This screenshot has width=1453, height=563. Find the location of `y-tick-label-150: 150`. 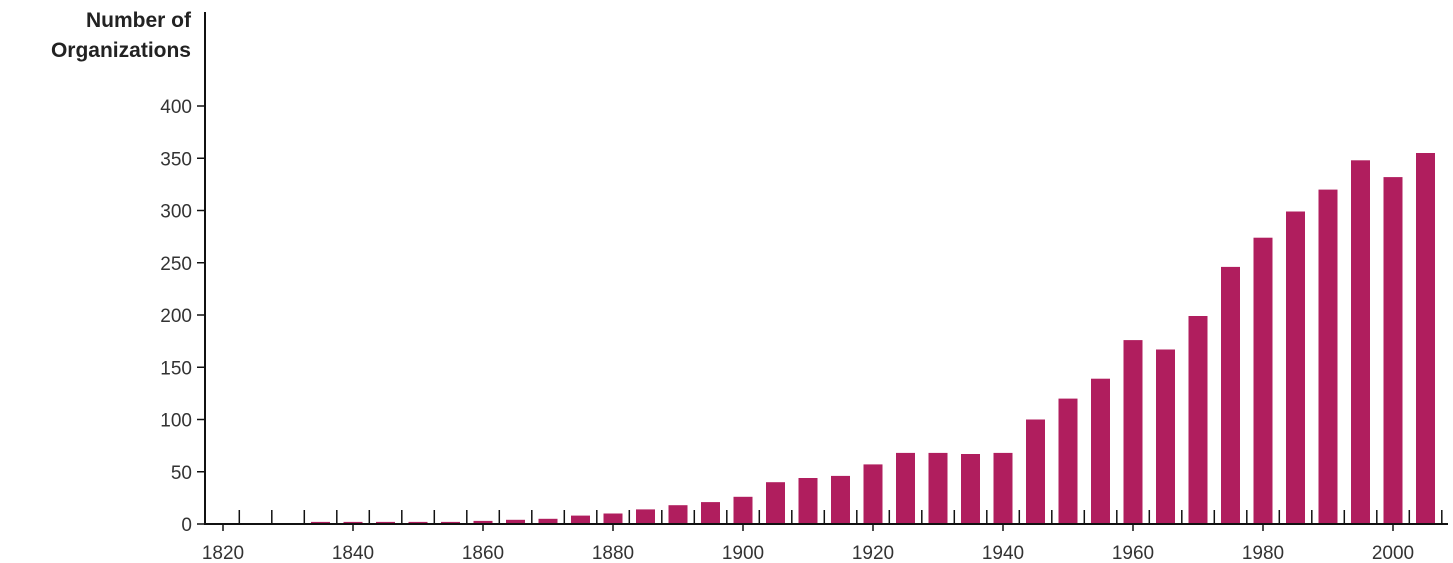

y-tick-label-150: 150 is located at coordinates (176, 368).